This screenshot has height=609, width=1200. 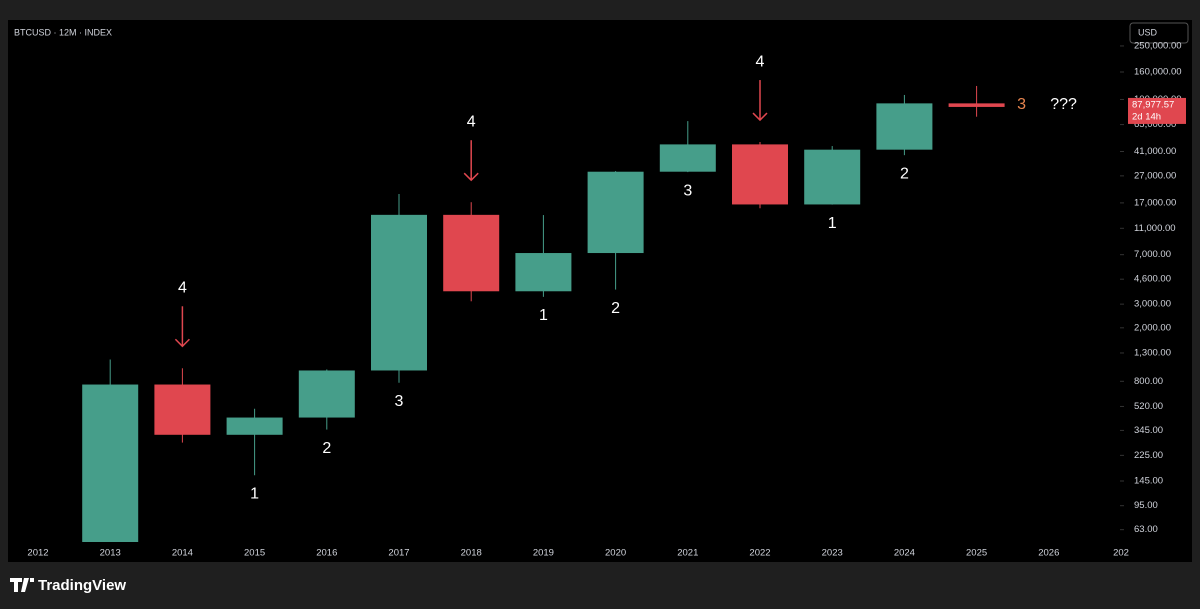 I want to click on x-tick-label: 2026, so click(x=1048, y=553).